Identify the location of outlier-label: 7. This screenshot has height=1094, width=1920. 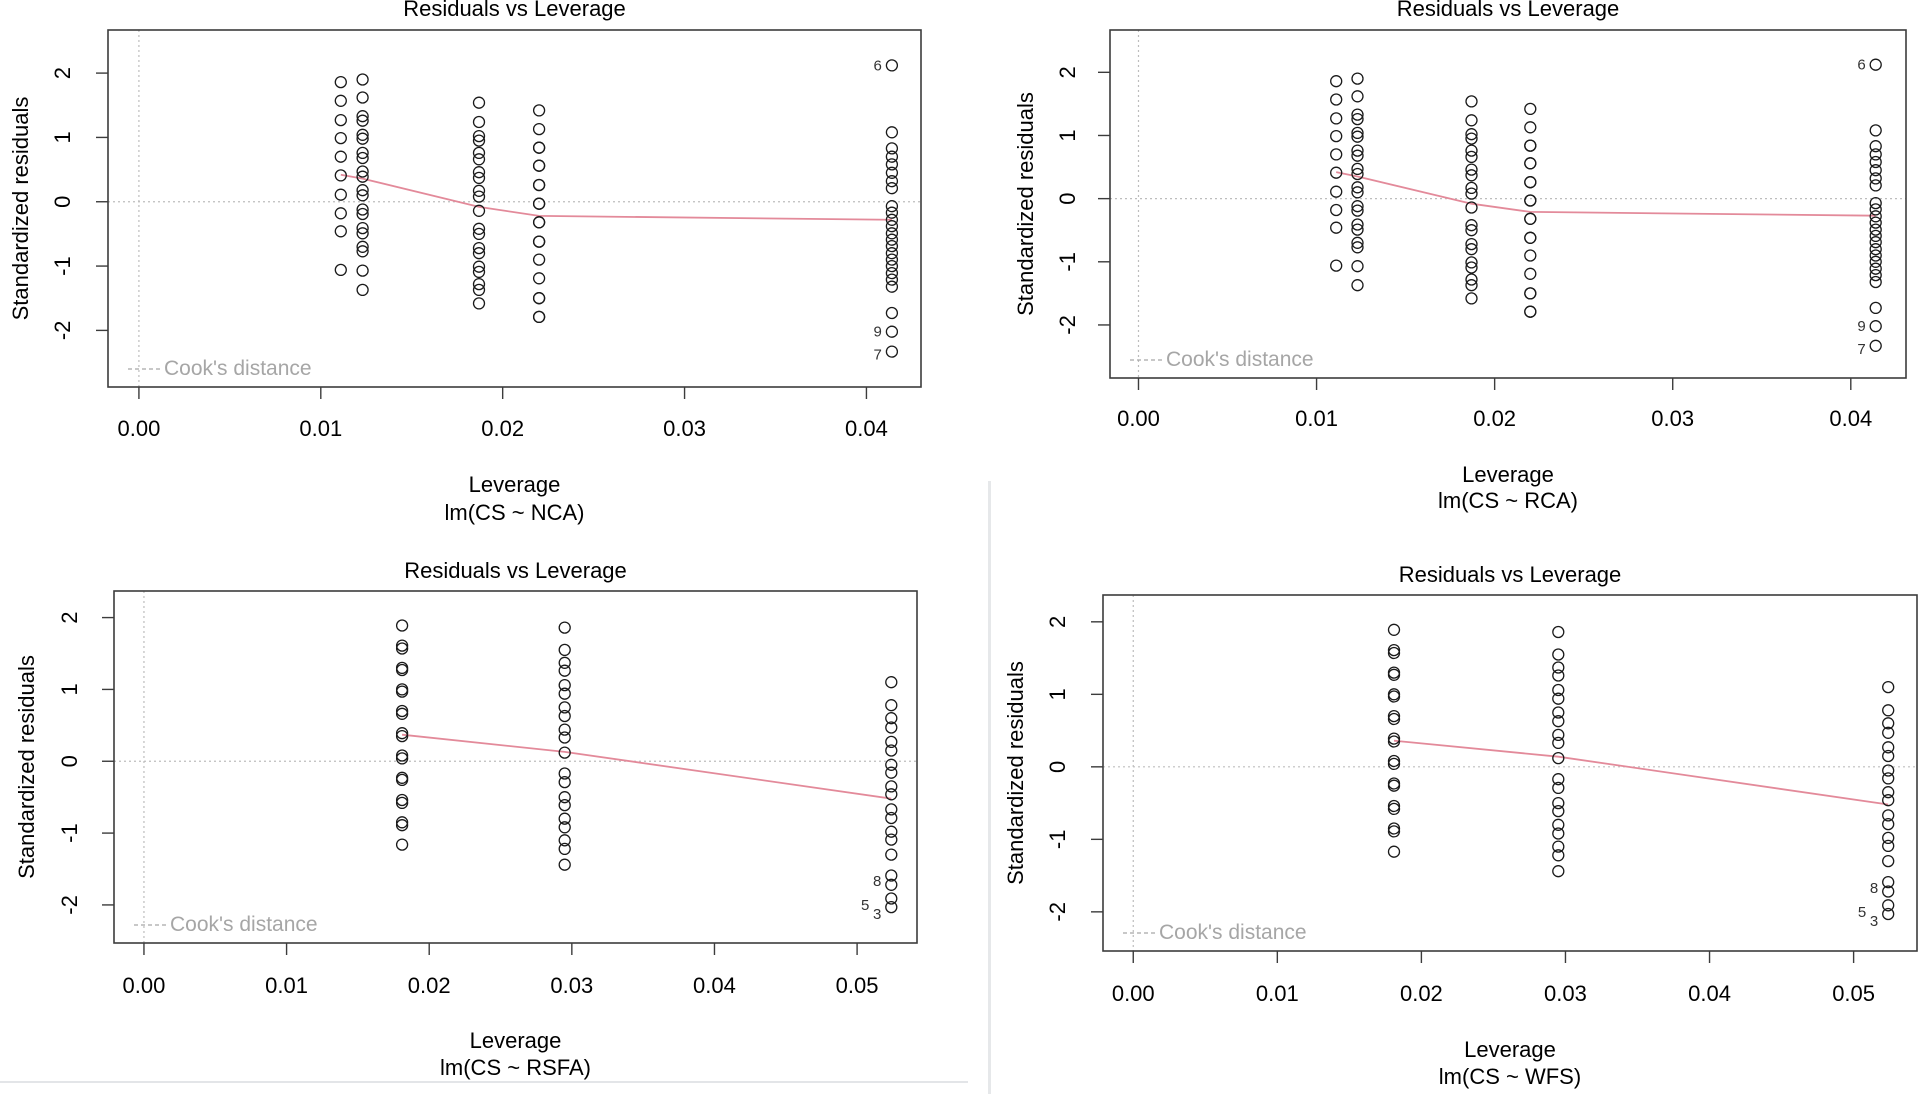
(1861, 349).